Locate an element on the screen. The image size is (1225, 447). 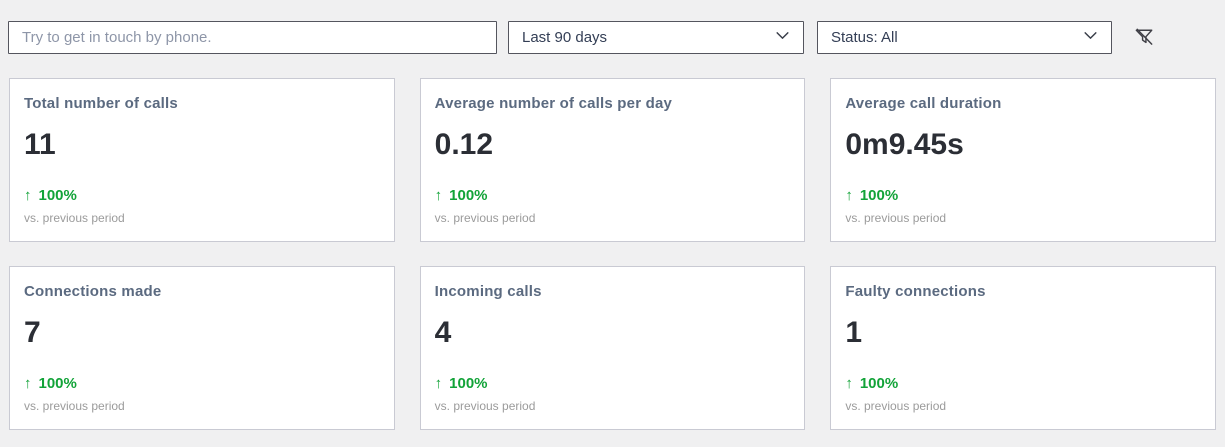
card-title: Average number of calls per day is located at coordinates (553, 103).